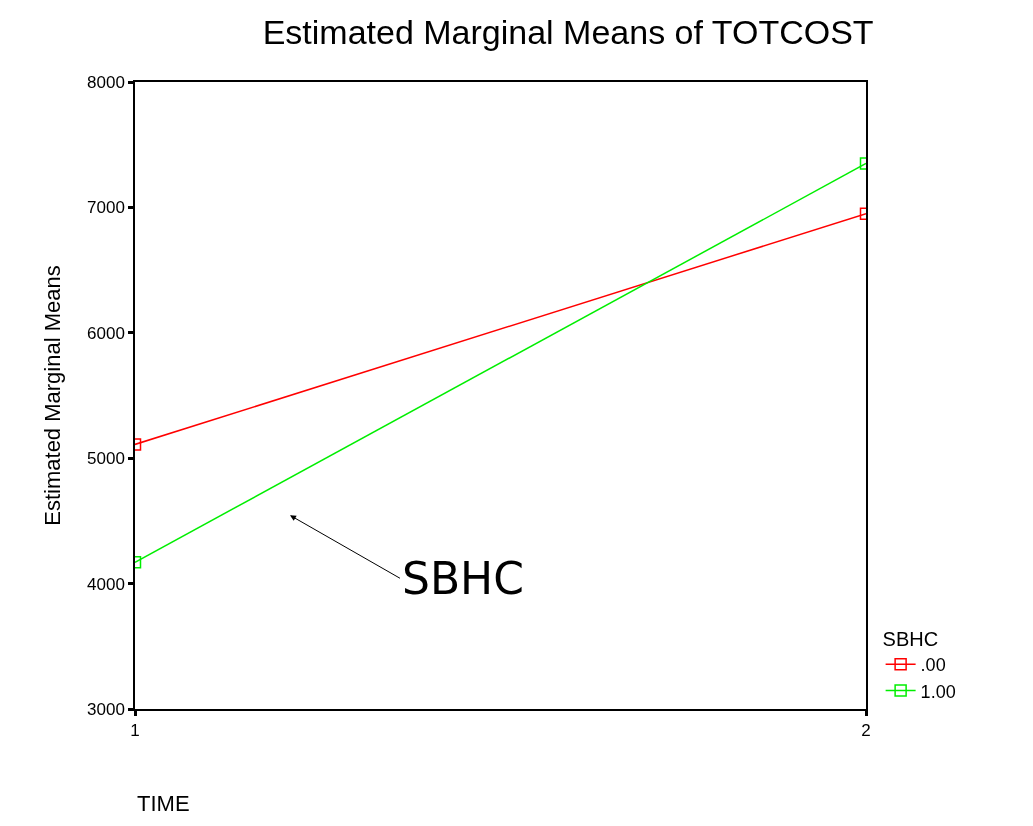 This screenshot has width=1033, height=826. I want to click on legend-label: .00, so click(933, 665).